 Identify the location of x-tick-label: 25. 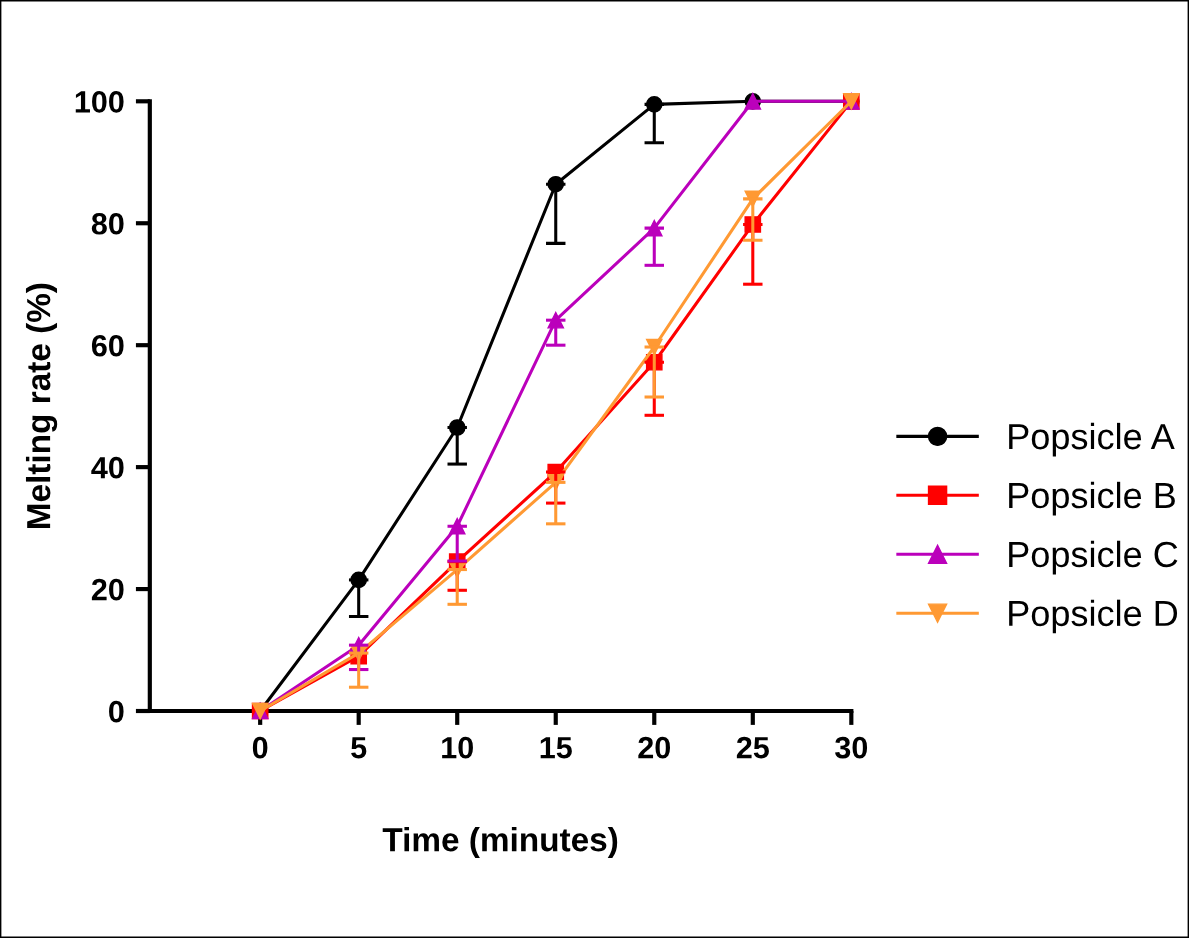
(752, 747).